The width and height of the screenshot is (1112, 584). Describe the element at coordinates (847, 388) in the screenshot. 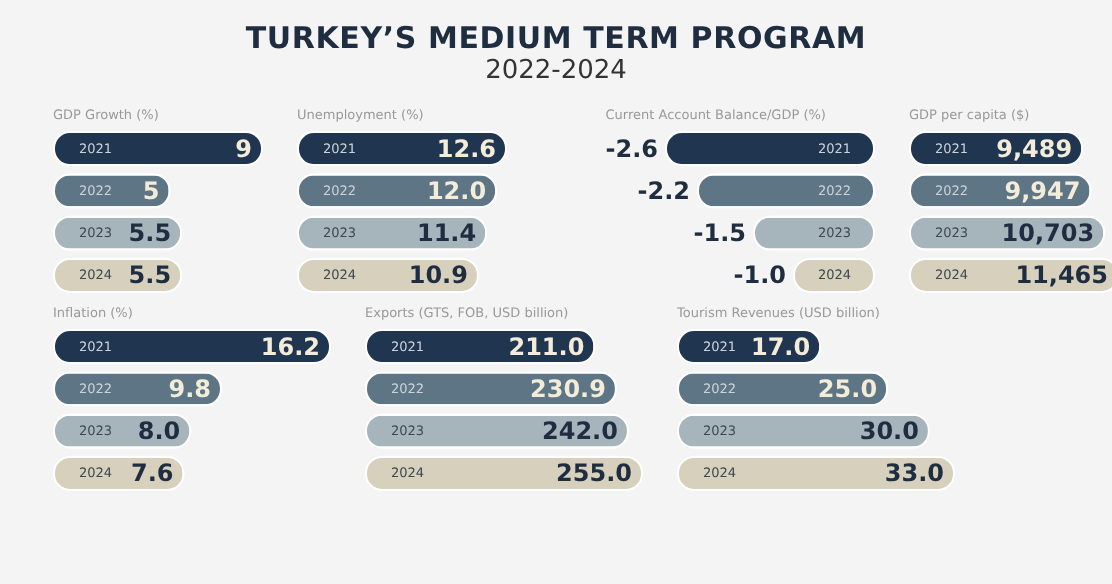

I see `data-label: 25.0` at that location.